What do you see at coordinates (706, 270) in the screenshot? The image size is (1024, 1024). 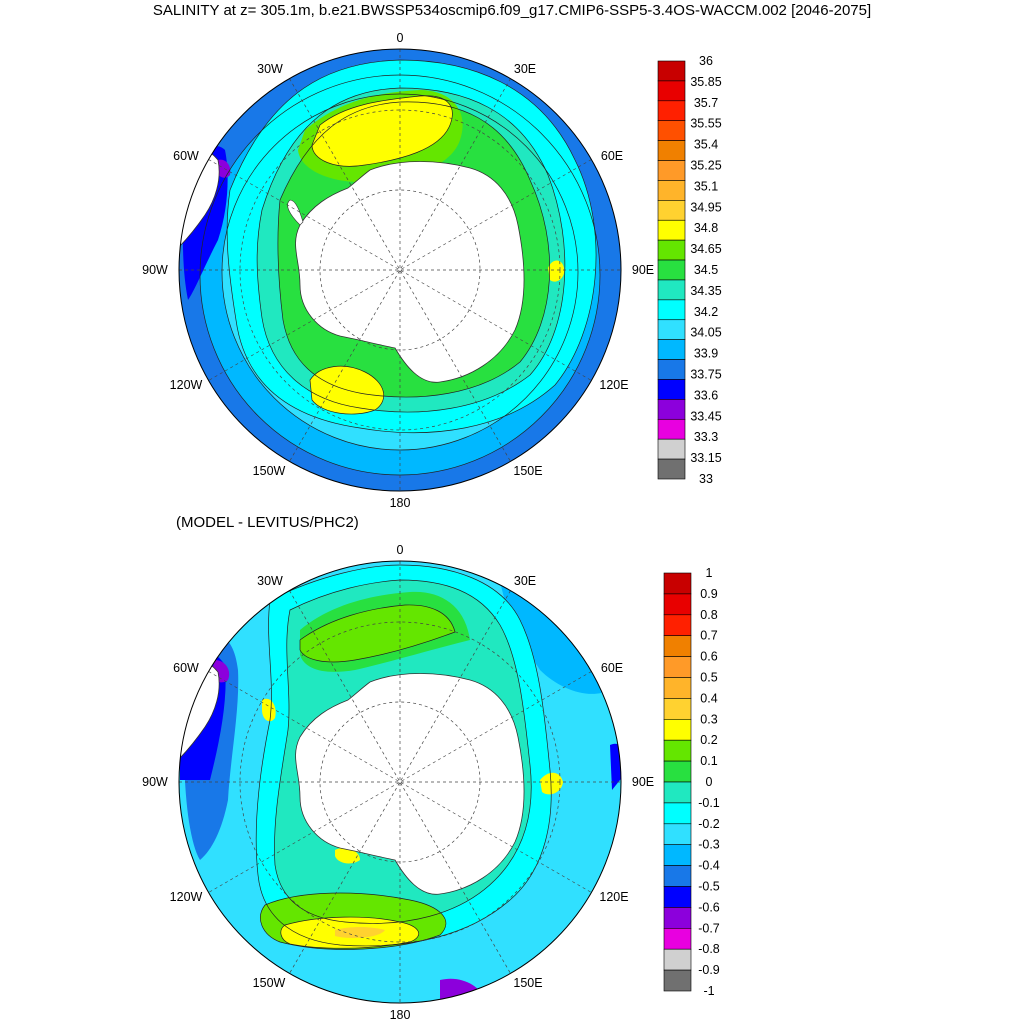 I see `colorbar-tick-label: 34.5` at bounding box center [706, 270].